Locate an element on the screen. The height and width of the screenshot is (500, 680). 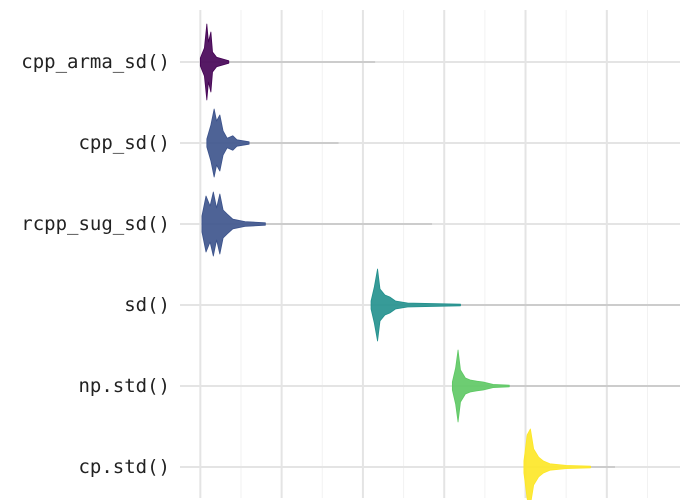
category-label: sd() is located at coordinates (147, 305).